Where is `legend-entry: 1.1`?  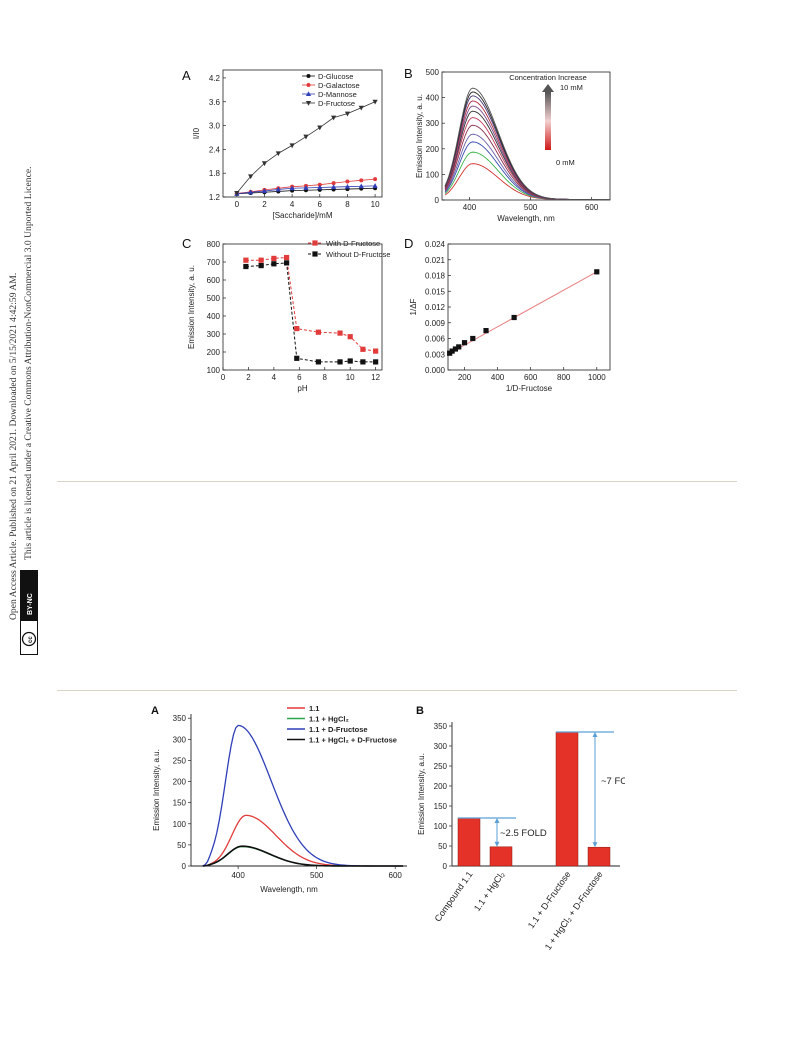
legend-entry: 1.1 is located at coordinates (314, 708).